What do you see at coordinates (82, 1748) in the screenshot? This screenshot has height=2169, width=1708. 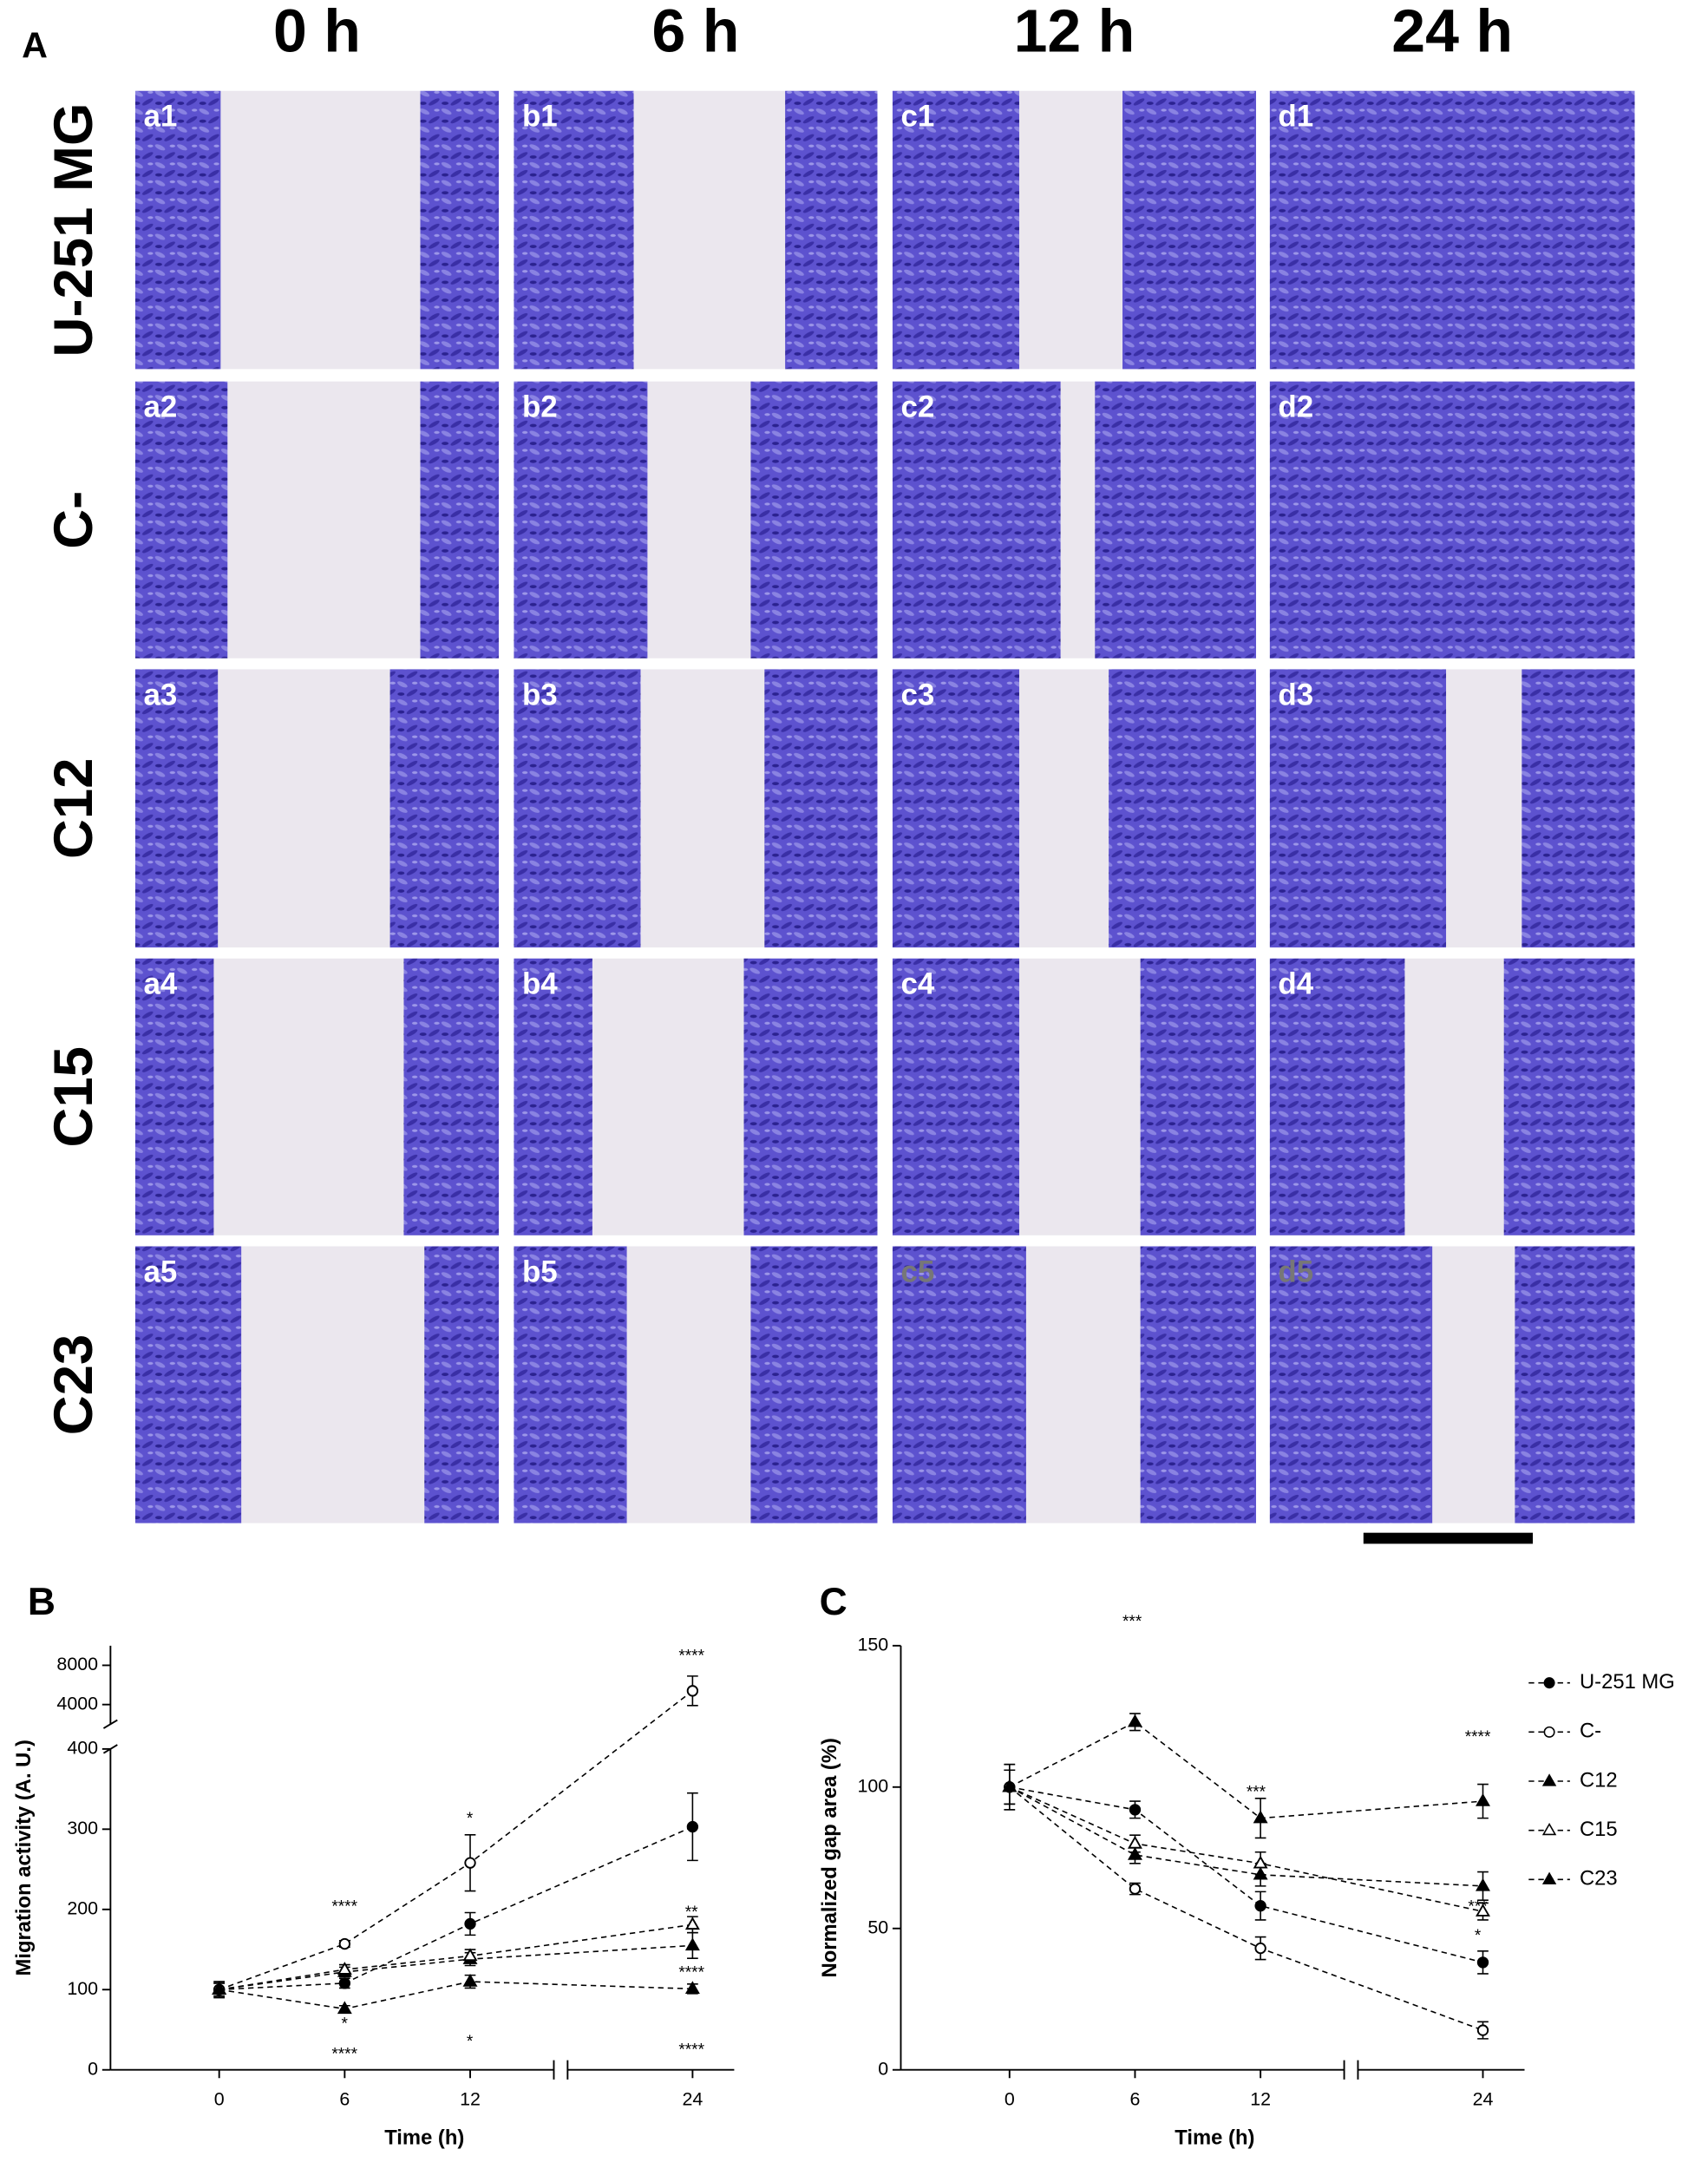 I see `y-tick-label: 400` at bounding box center [82, 1748].